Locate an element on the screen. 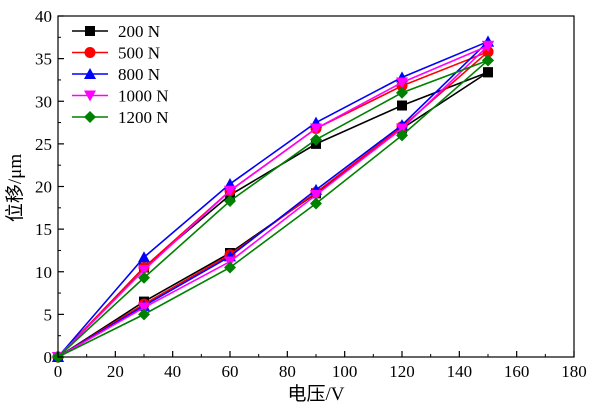  x-tick-label: 100 is located at coordinates (345, 371).